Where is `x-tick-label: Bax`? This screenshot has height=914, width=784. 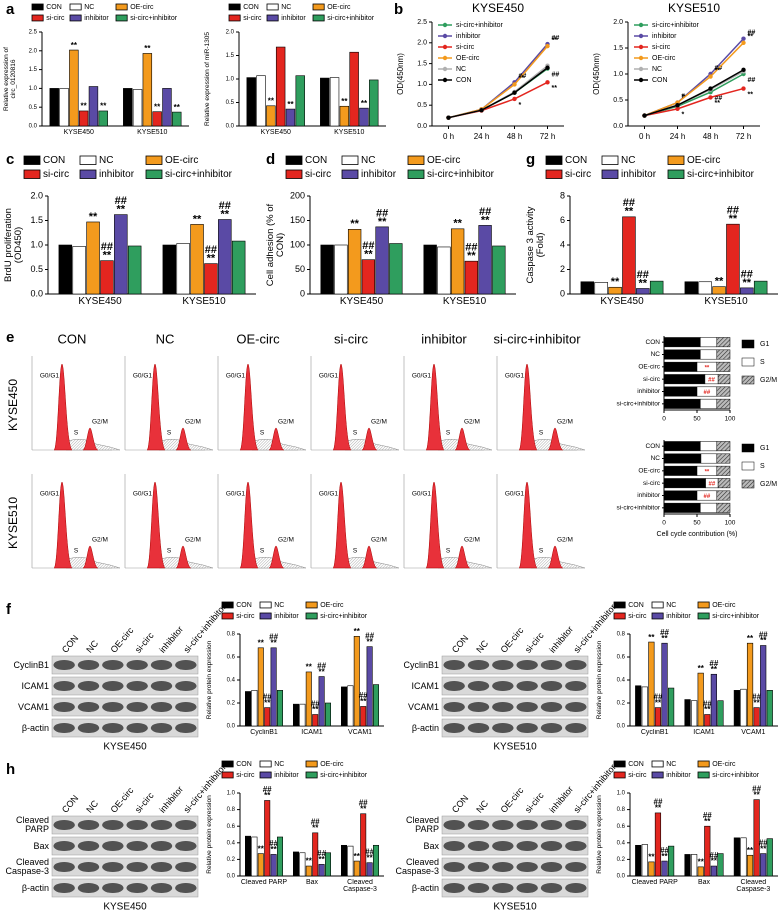
x-tick-label: Bax is located at coordinates (312, 882).